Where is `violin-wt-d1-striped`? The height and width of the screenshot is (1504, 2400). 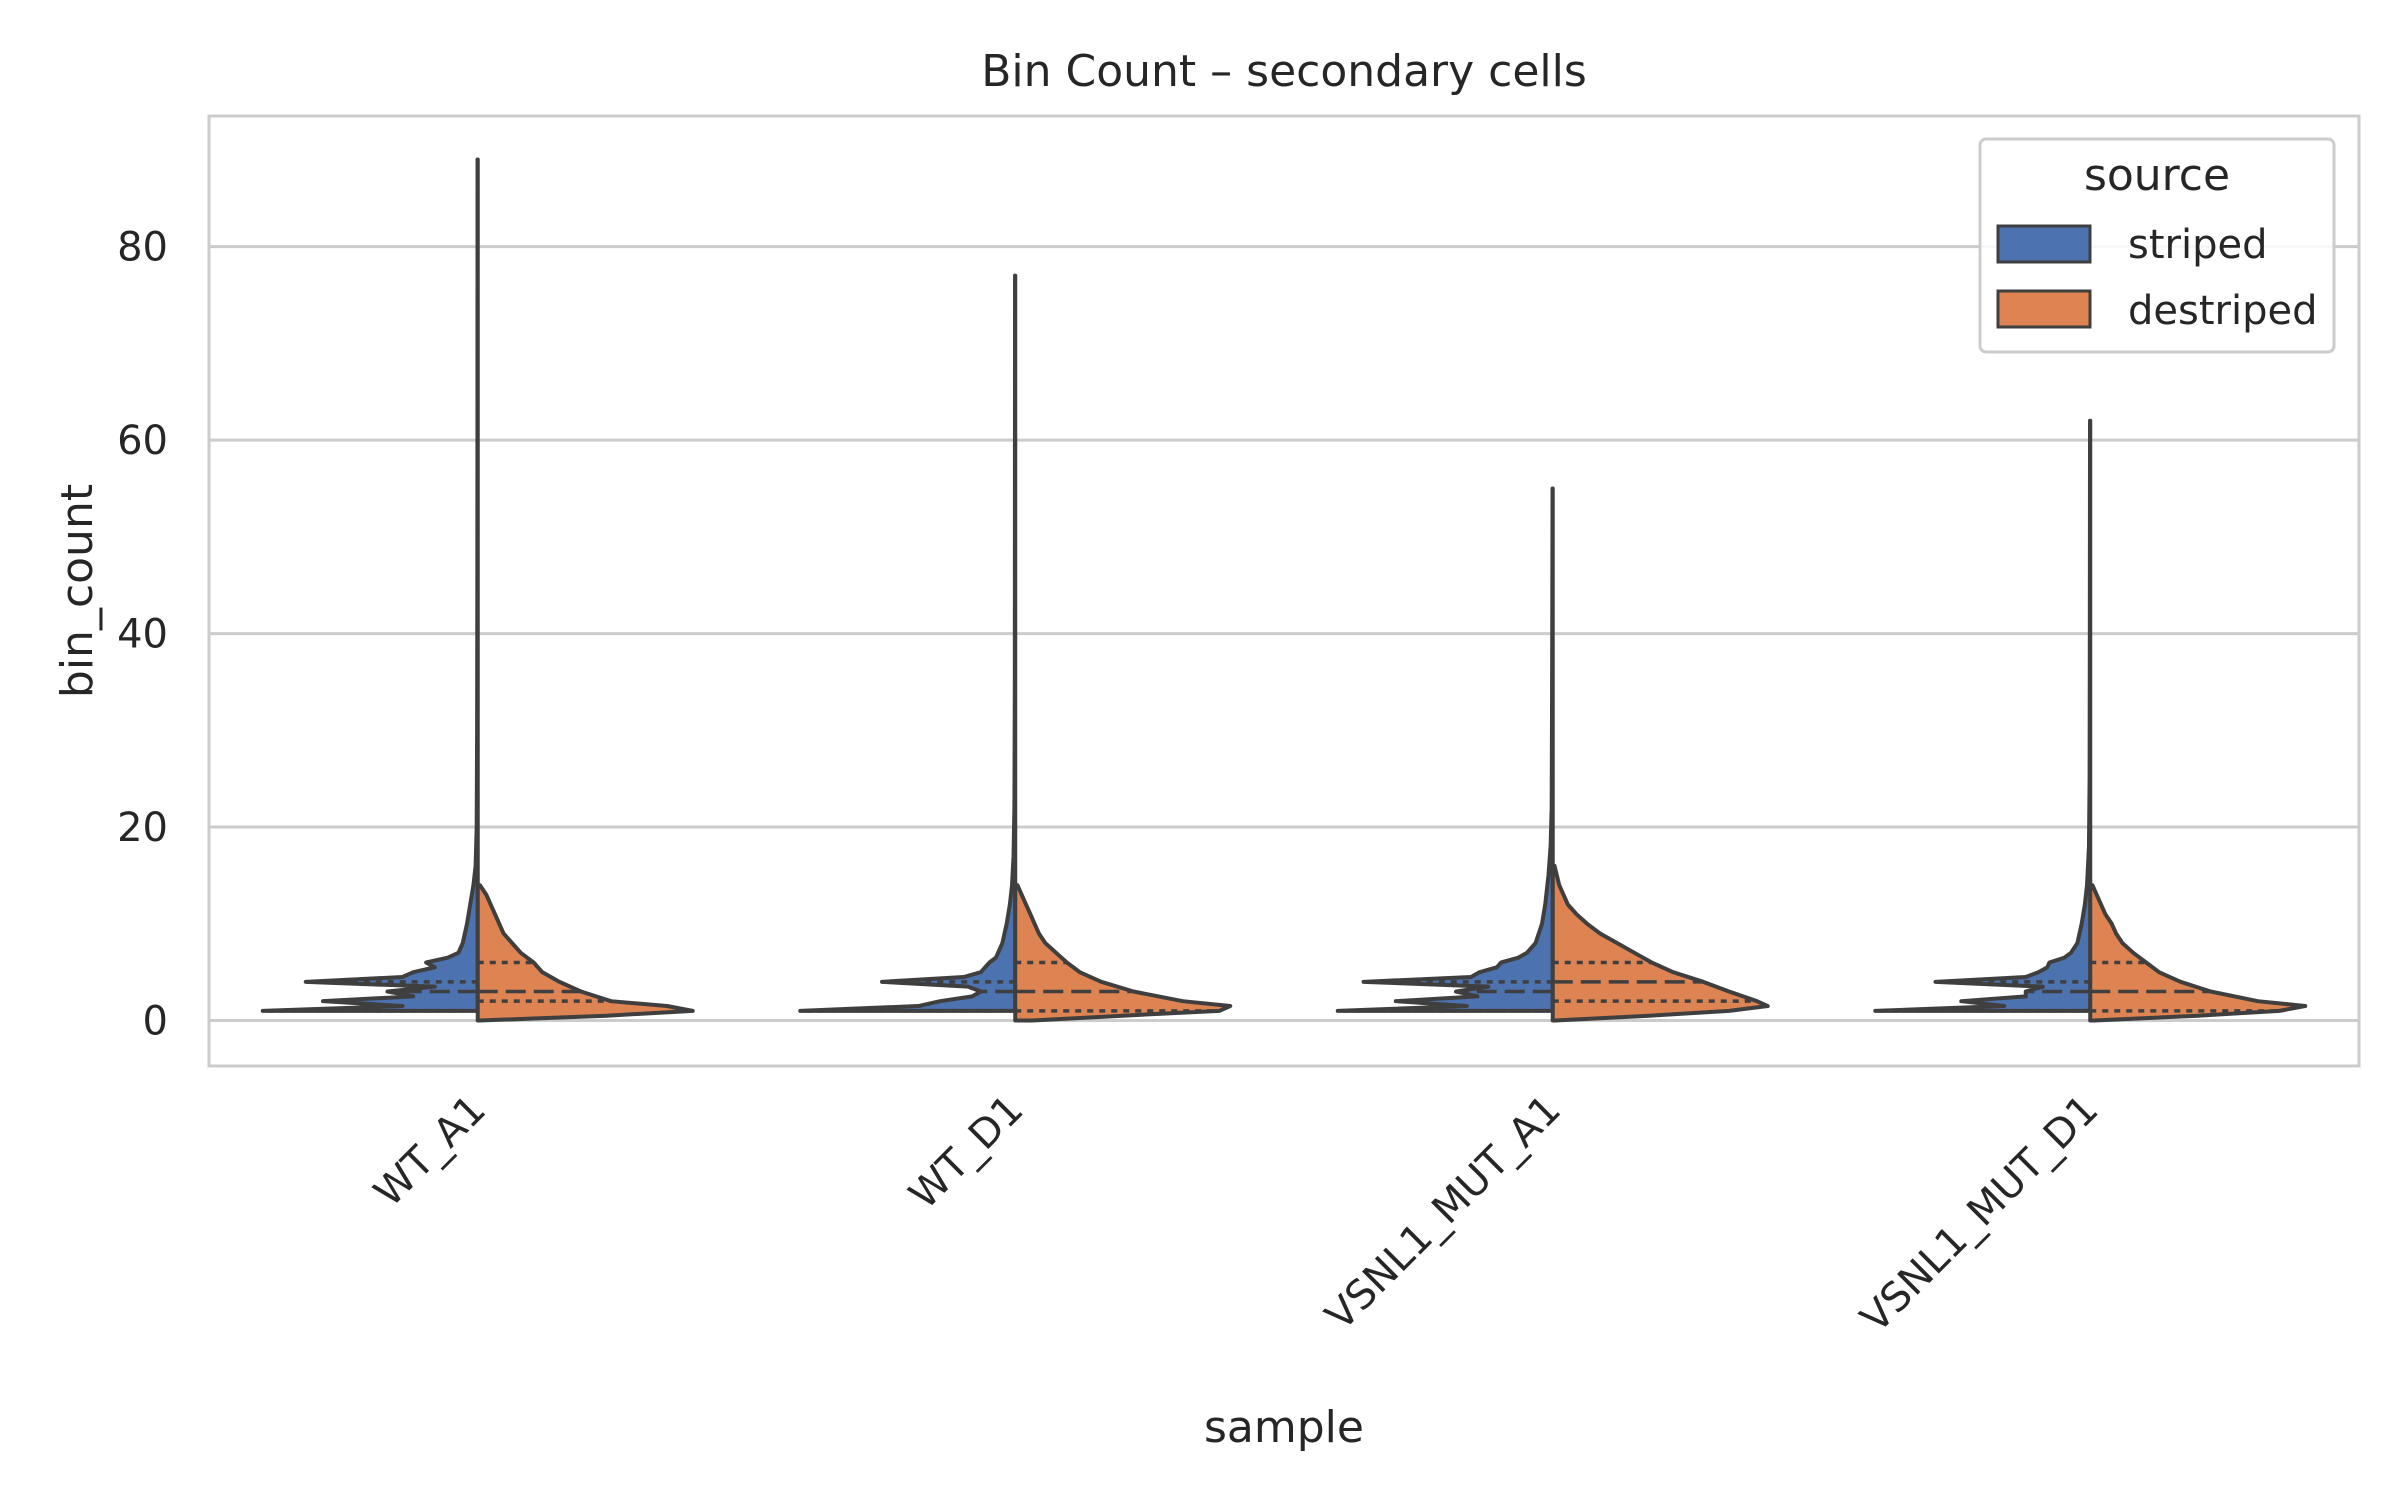 violin-wt-d1-striped is located at coordinates (908, 643).